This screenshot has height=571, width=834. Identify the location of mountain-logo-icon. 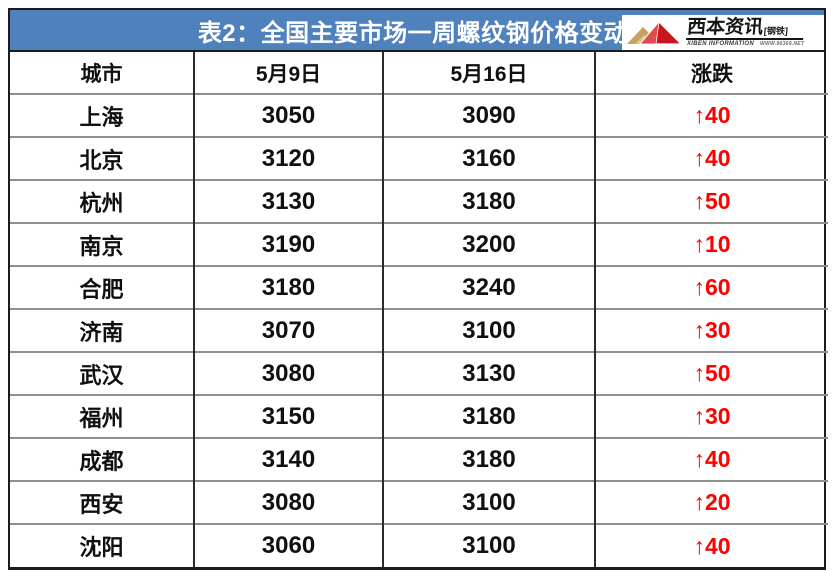
(655, 32).